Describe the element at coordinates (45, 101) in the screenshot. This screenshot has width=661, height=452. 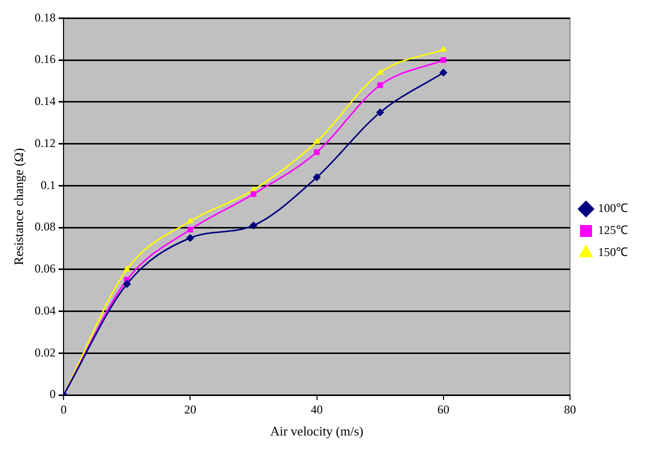
I see `y-tick-label: 0.14` at that location.